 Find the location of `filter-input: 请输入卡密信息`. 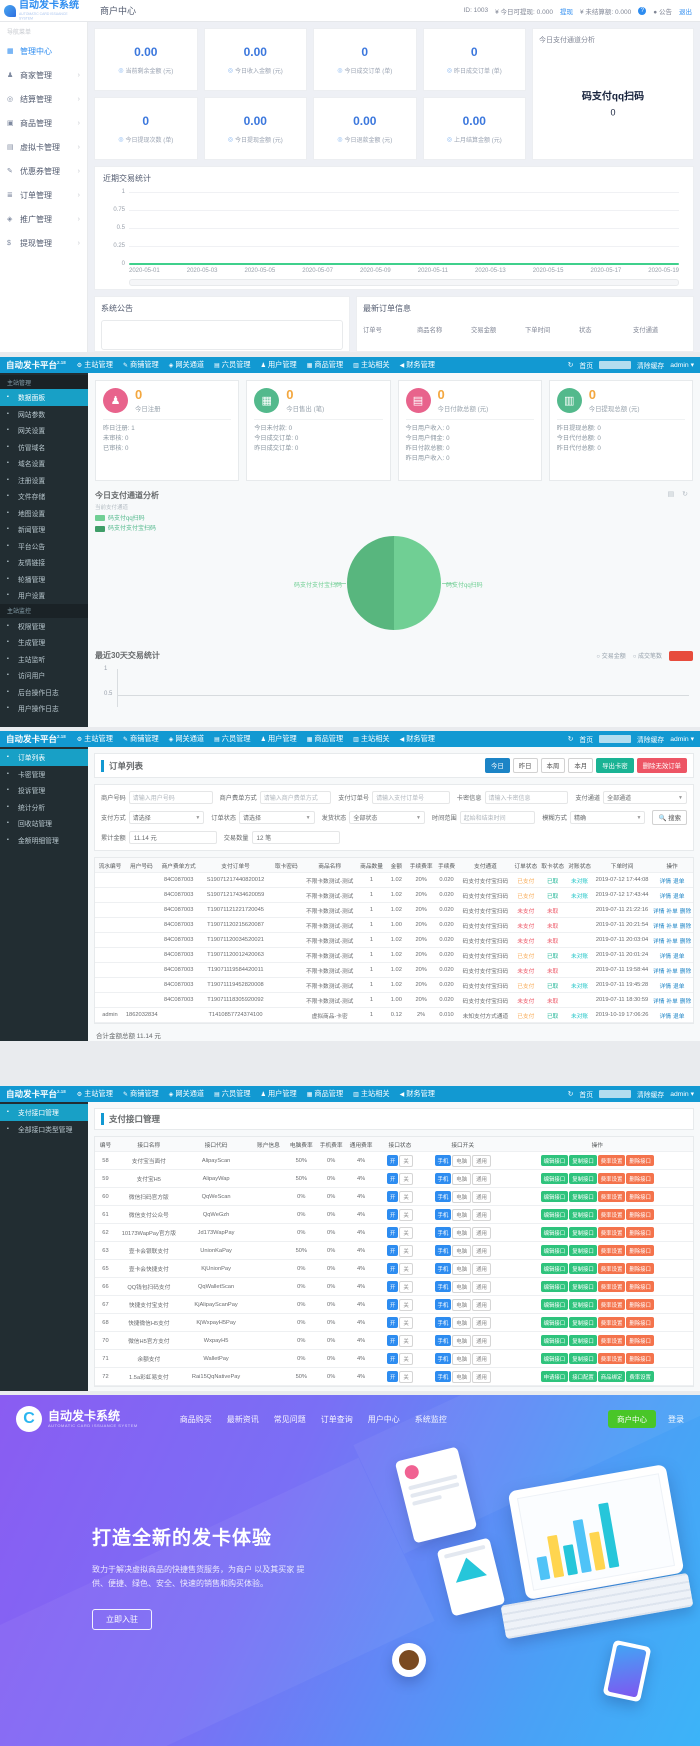

filter-input: 请输入卡密信息 is located at coordinates (526, 797).